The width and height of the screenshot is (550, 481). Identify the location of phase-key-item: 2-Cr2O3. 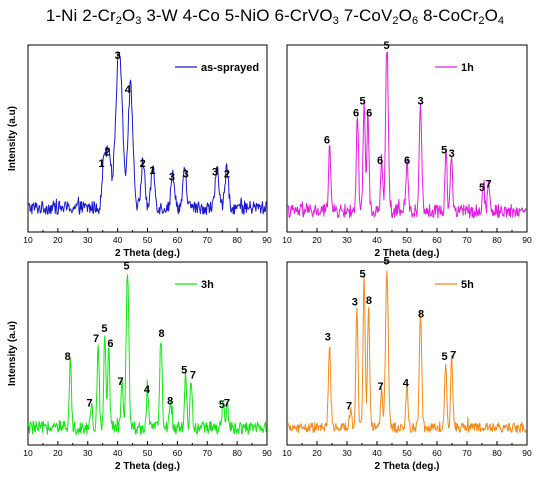
(111, 16).